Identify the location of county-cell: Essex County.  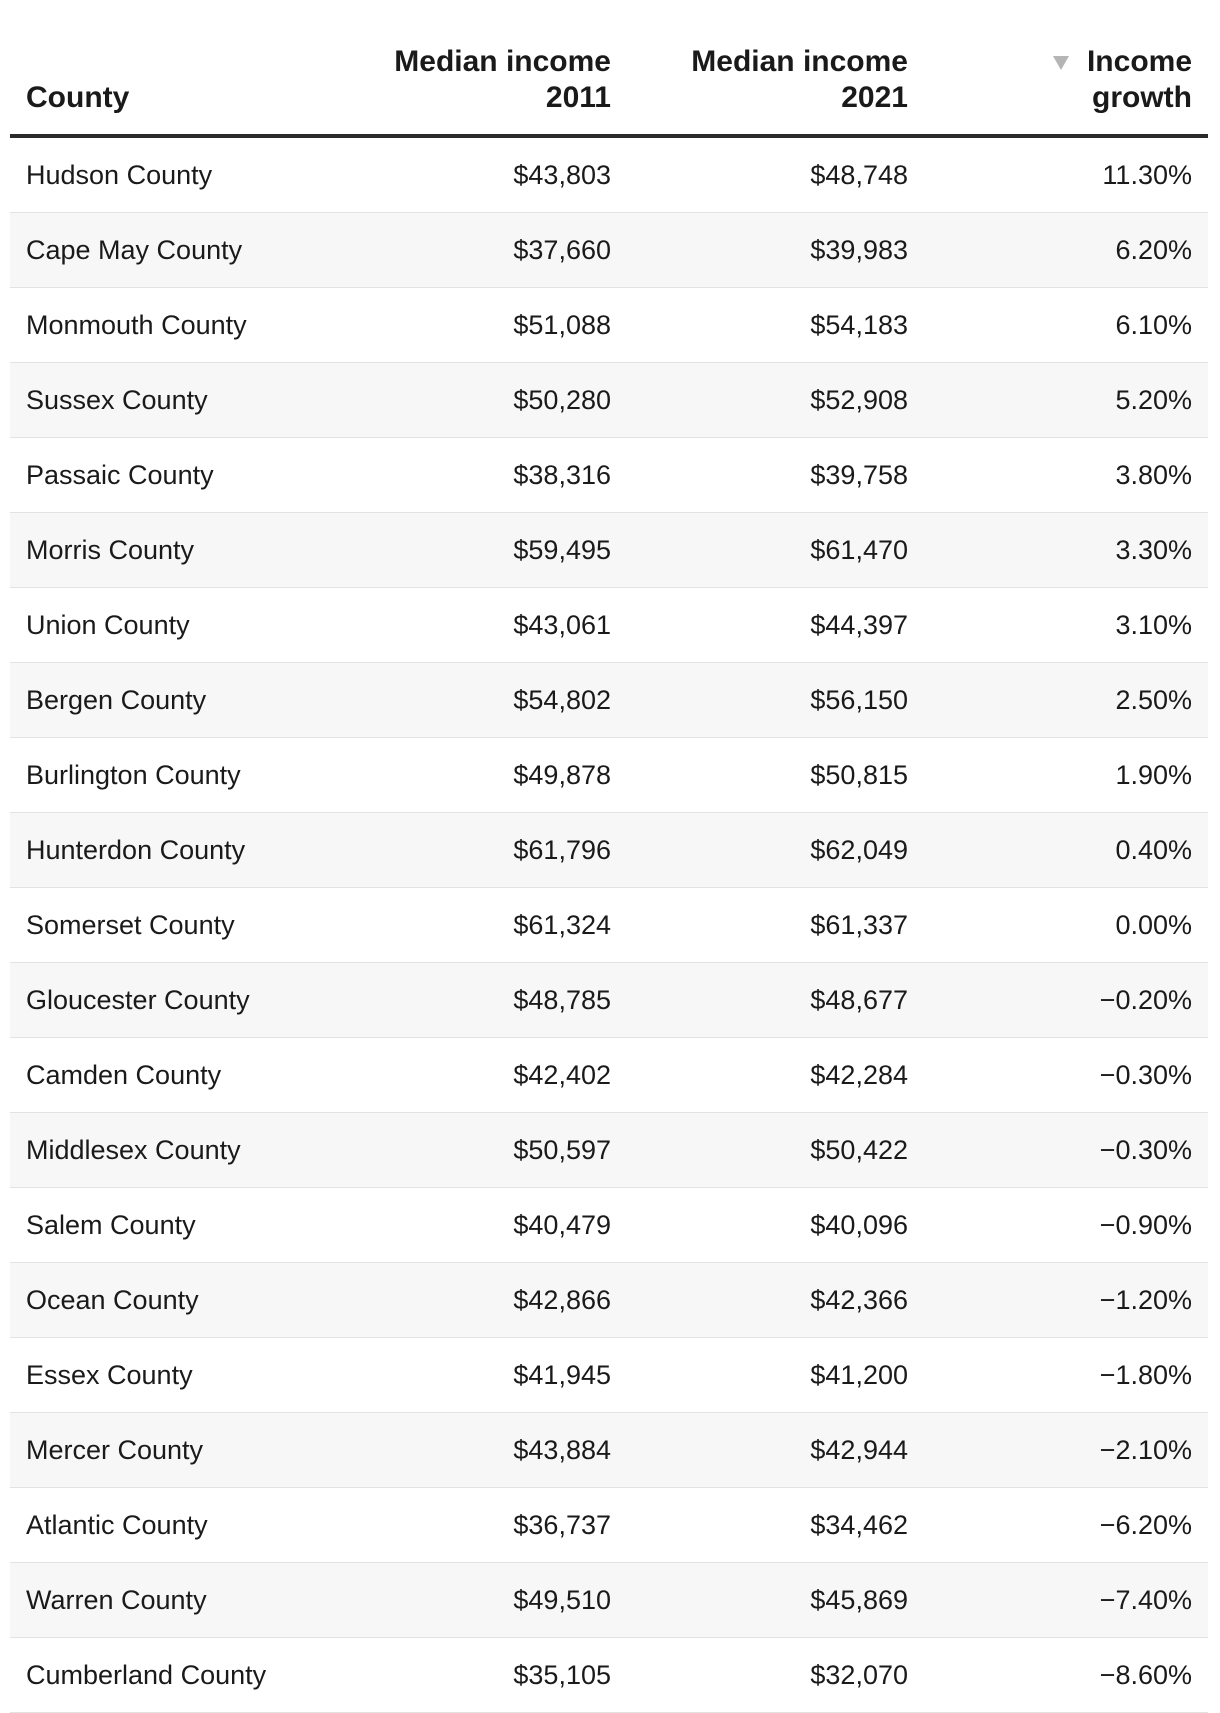
(170, 1375).